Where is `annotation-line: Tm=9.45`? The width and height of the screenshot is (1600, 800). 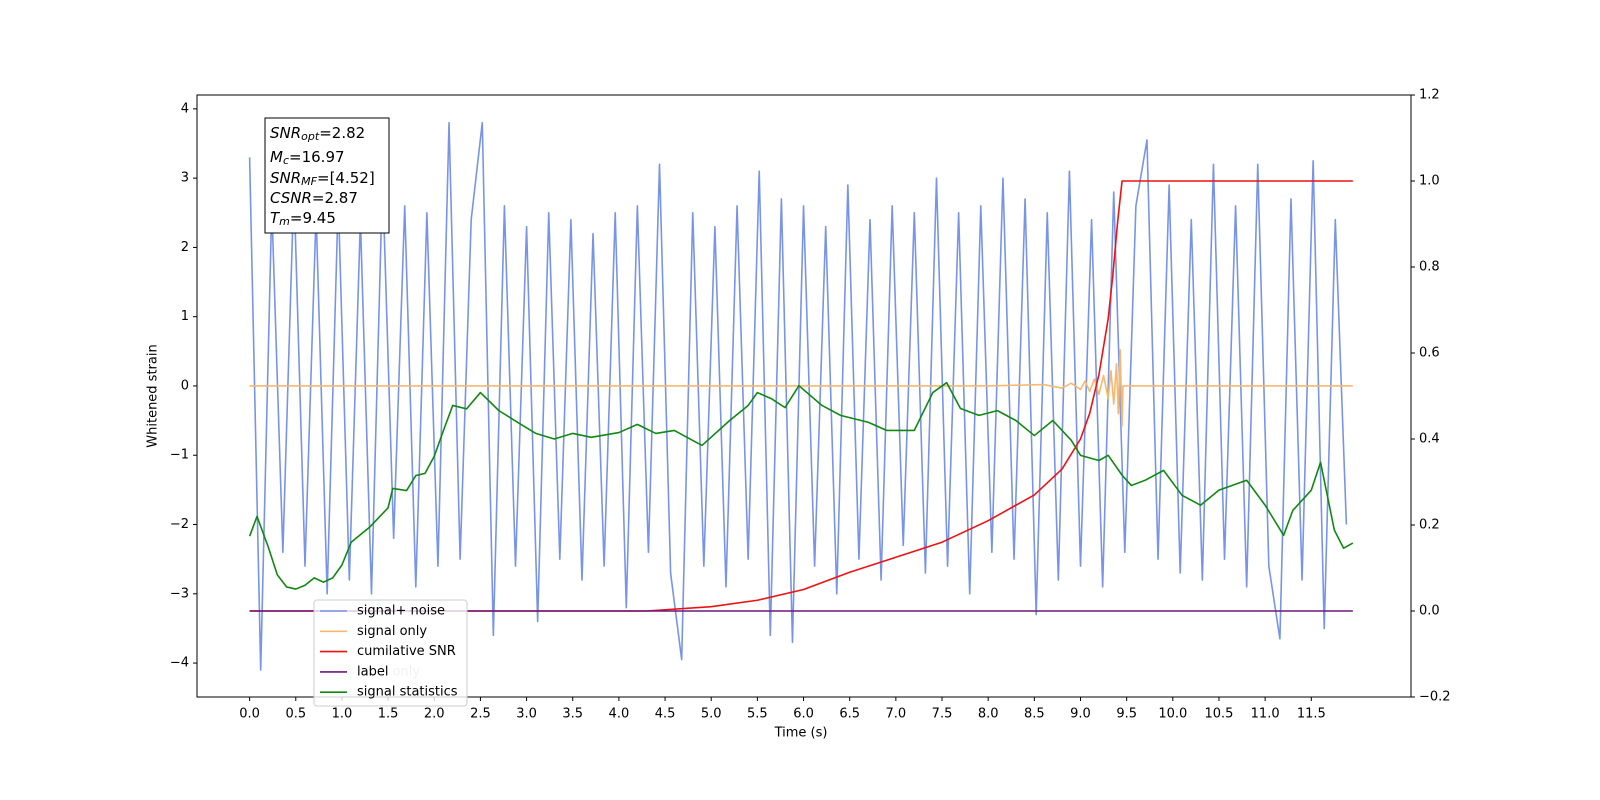 annotation-line: Tm=9.45 is located at coordinates (303, 219).